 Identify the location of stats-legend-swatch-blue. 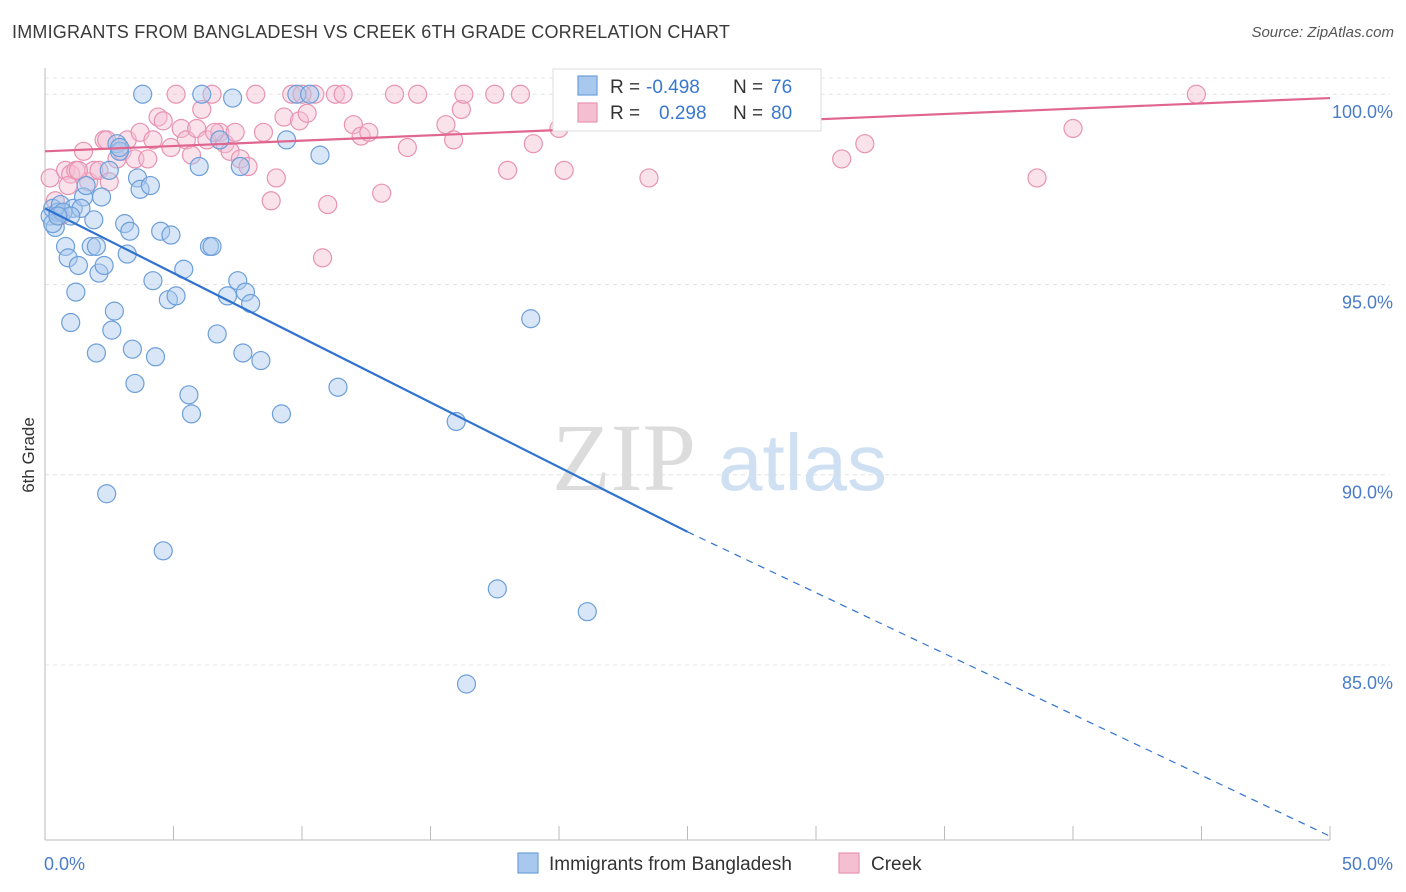
(587, 85).